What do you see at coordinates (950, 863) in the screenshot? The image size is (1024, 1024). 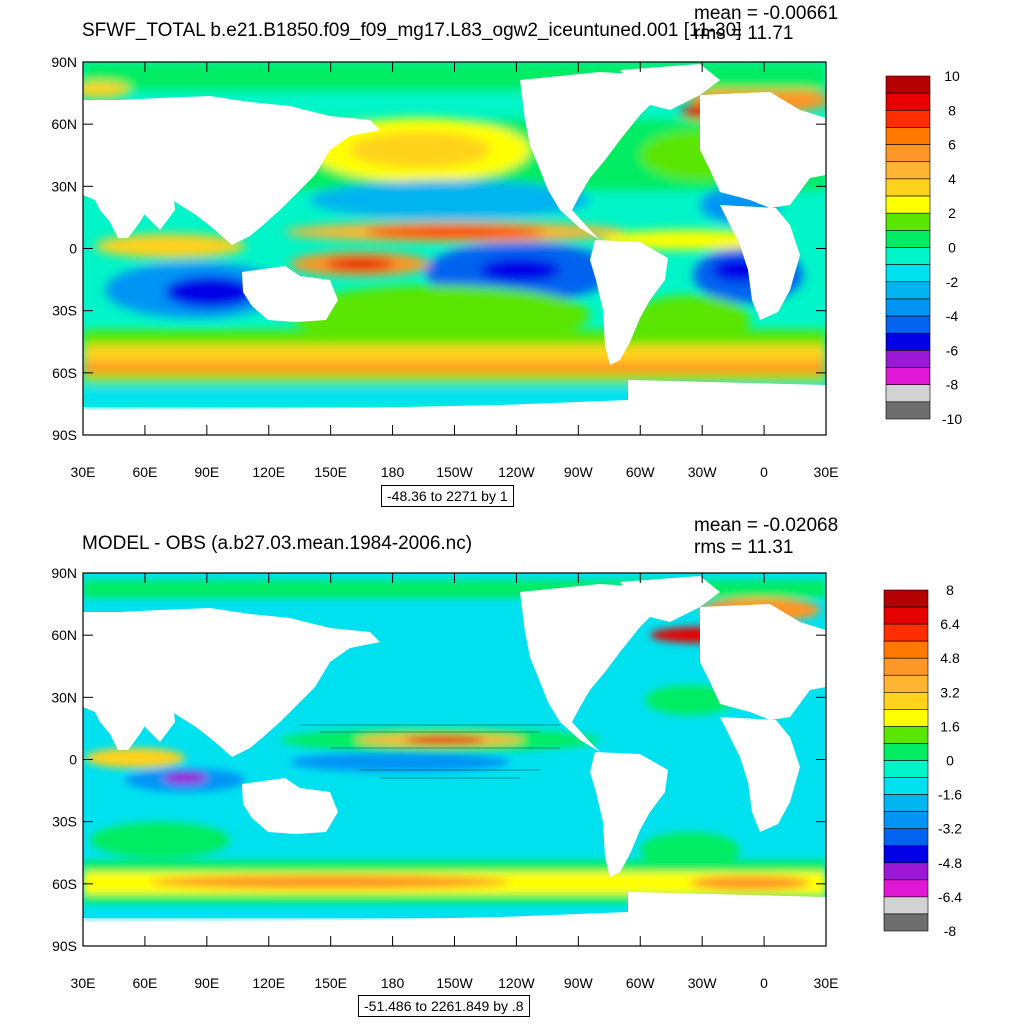 I see `colorbar-label: -4.8` at bounding box center [950, 863].